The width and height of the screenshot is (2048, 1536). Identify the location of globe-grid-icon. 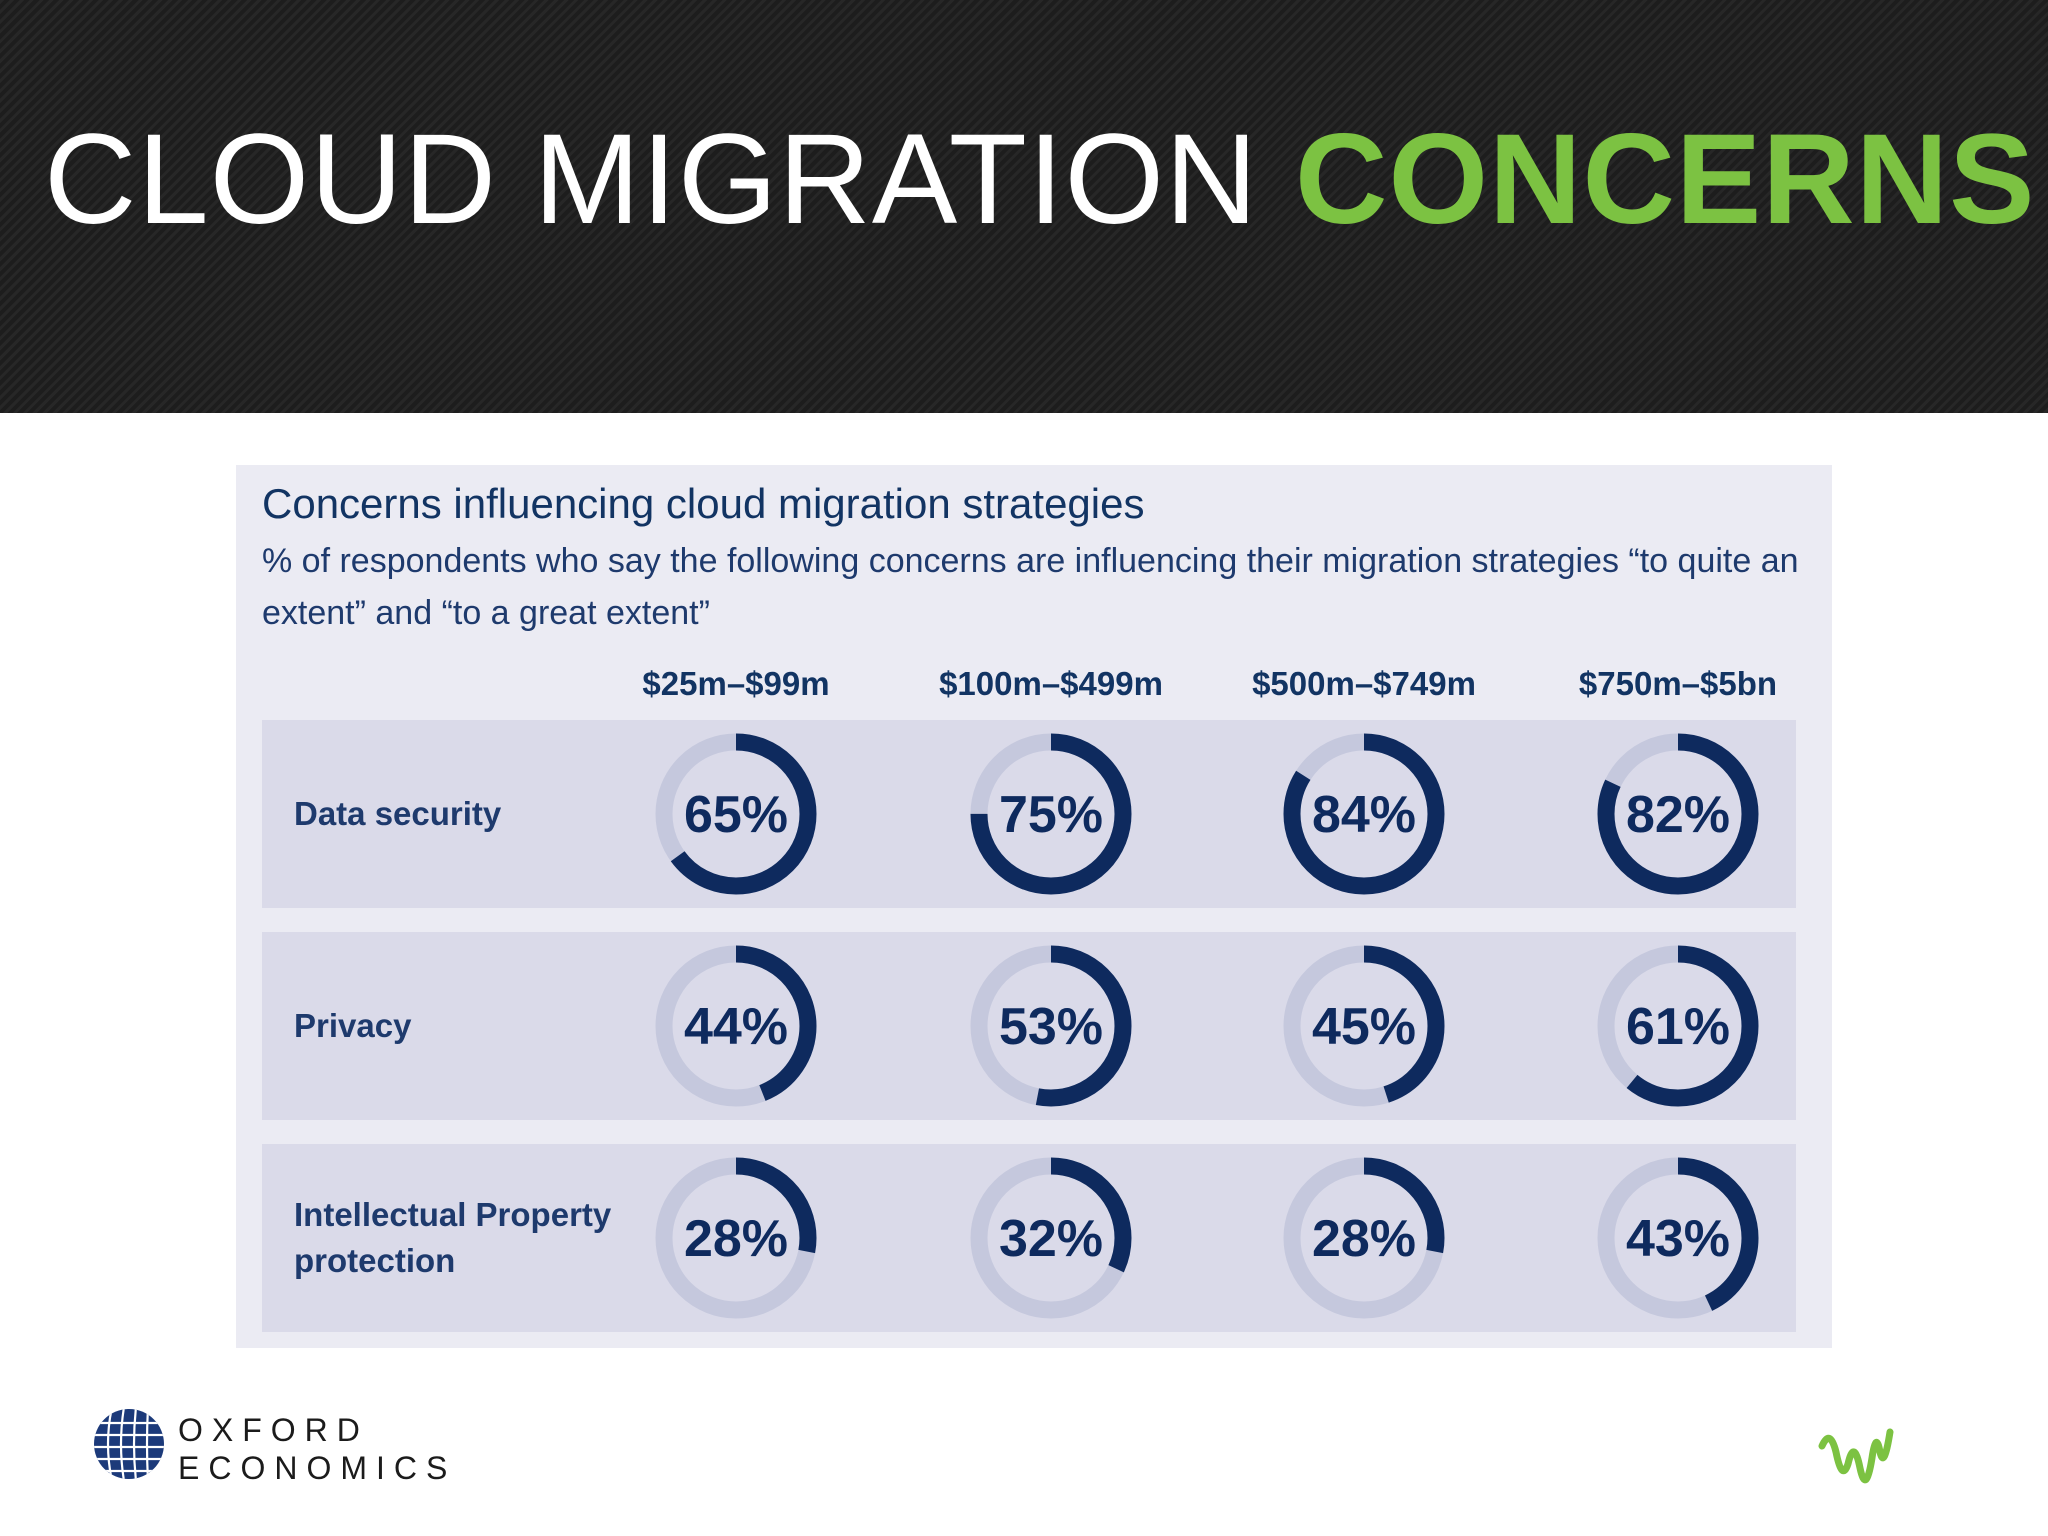
(129, 1444).